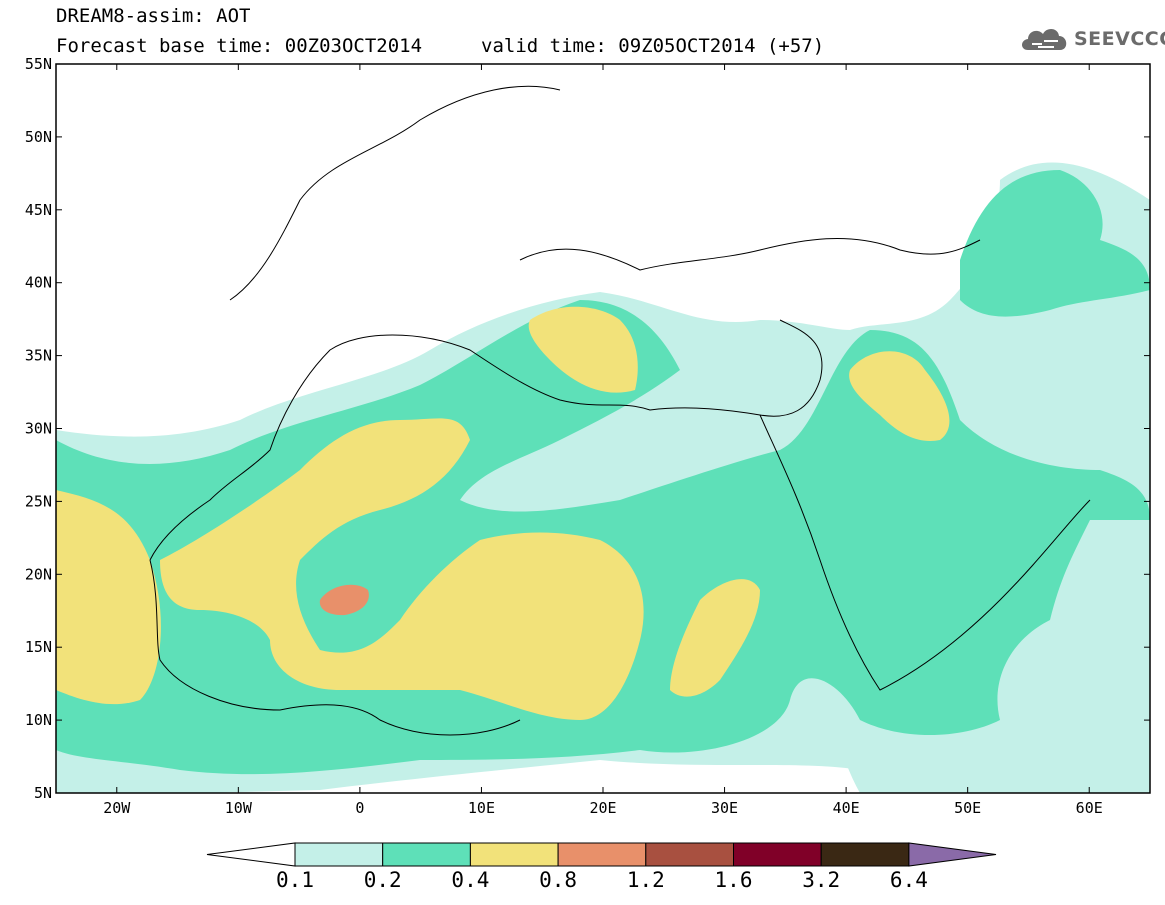 The image size is (1165, 905). I want to click on colorbar-level-label: 6.4, so click(908, 880).